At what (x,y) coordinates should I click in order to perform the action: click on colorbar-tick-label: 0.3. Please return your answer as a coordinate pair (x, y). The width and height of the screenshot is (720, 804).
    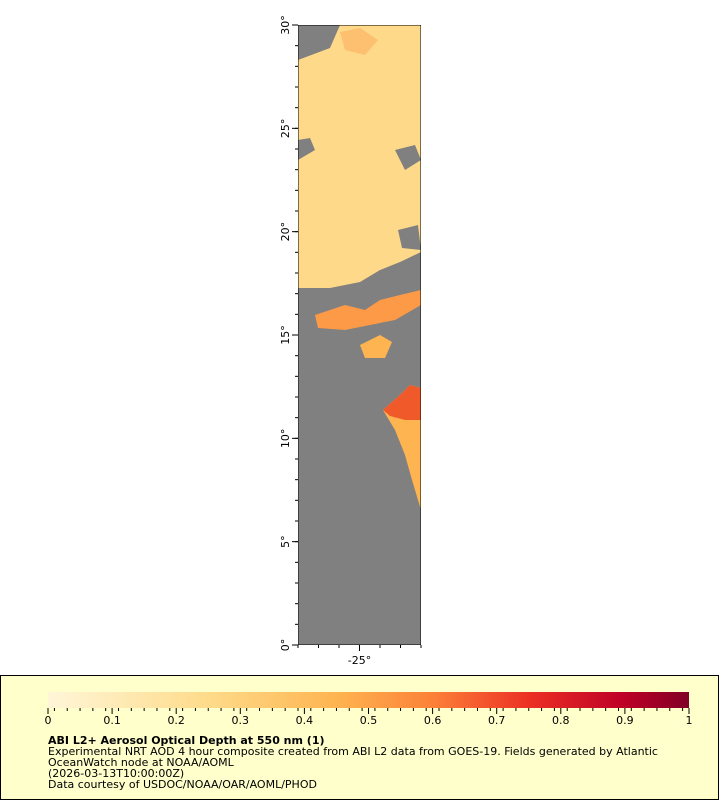
    Looking at the image, I should click on (241, 720).